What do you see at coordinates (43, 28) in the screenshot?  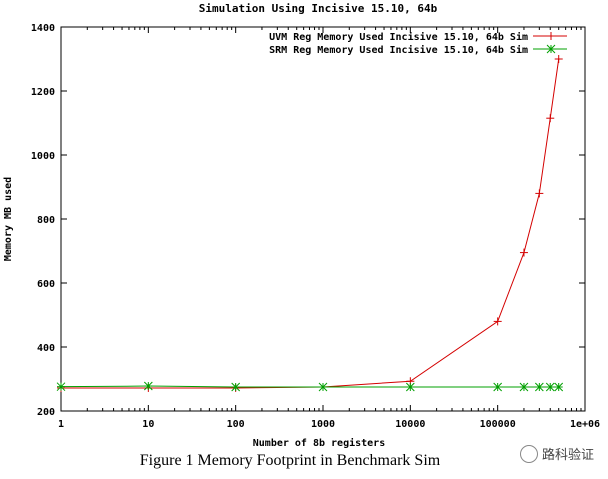 I see `y-tick-label: 1400` at bounding box center [43, 28].